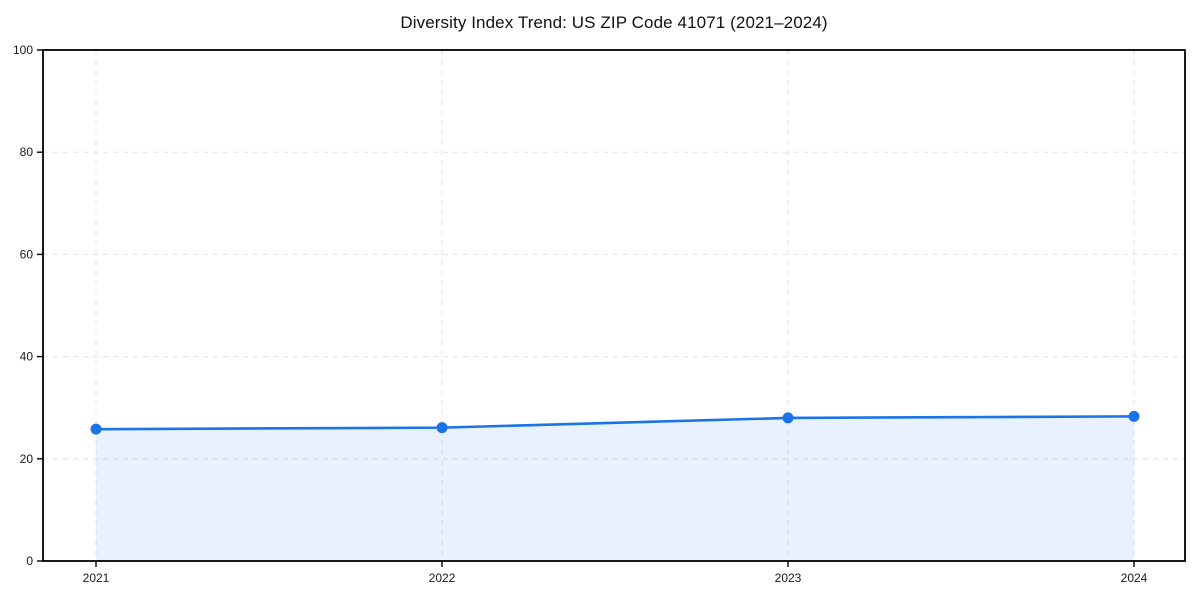 This screenshot has width=1200, height=600. What do you see at coordinates (29, 561) in the screenshot?
I see `y-tick-label: 0` at bounding box center [29, 561].